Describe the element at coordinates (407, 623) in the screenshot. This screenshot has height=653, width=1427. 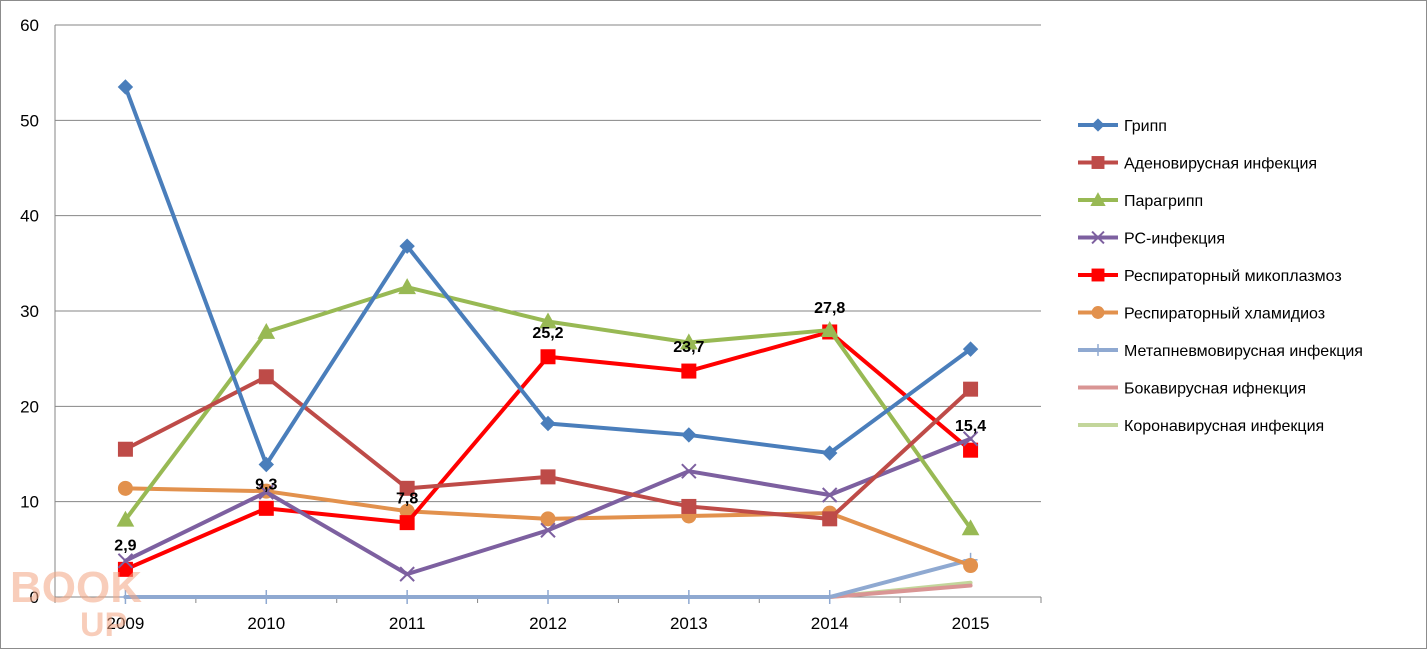
I see `x-tick-label: 2011` at that location.